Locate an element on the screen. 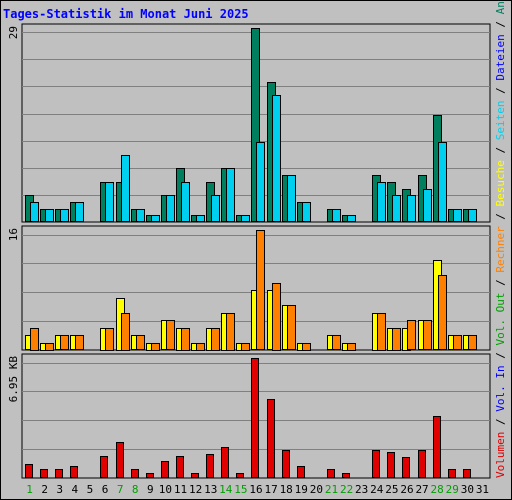 This screenshot has width=512, height=500. y-max-label: 29 is located at coordinates (13, 32).